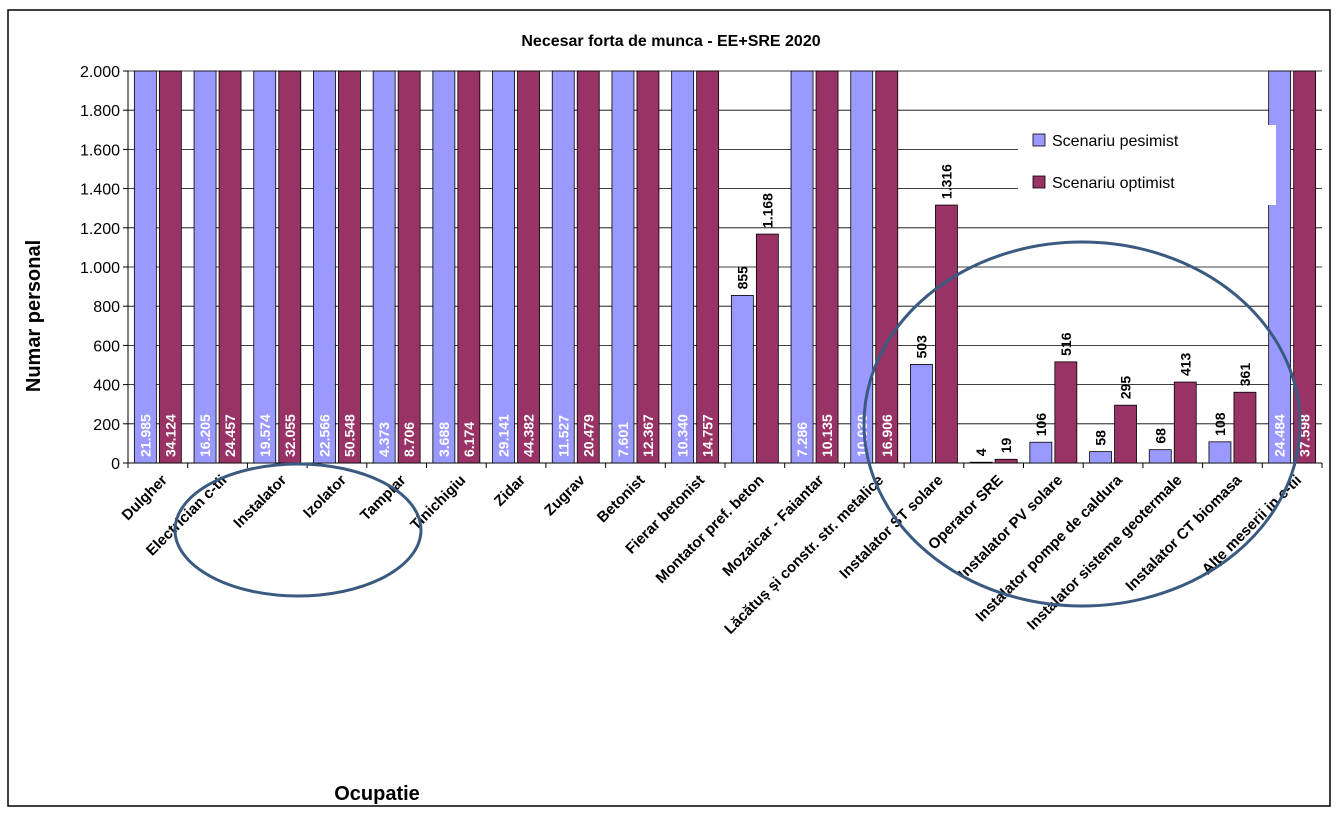  I want to click on data-label: 14.757, so click(708, 435).